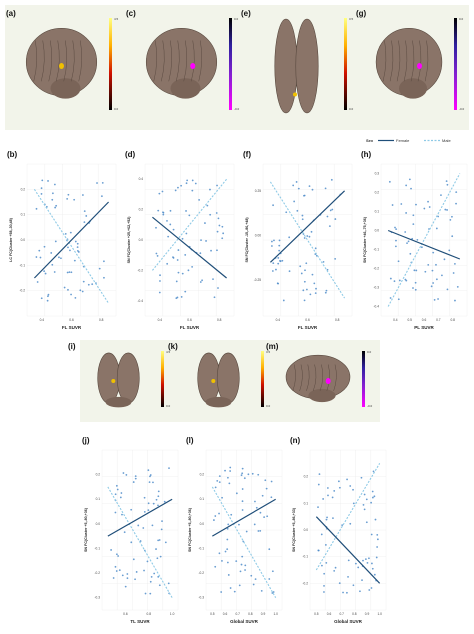 This screenshot has height=634, width=474. What do you see at coordinates (306, 477) in the screenshot?
I see `y-tick-label: 0.2` at bounding box center [306, 477].